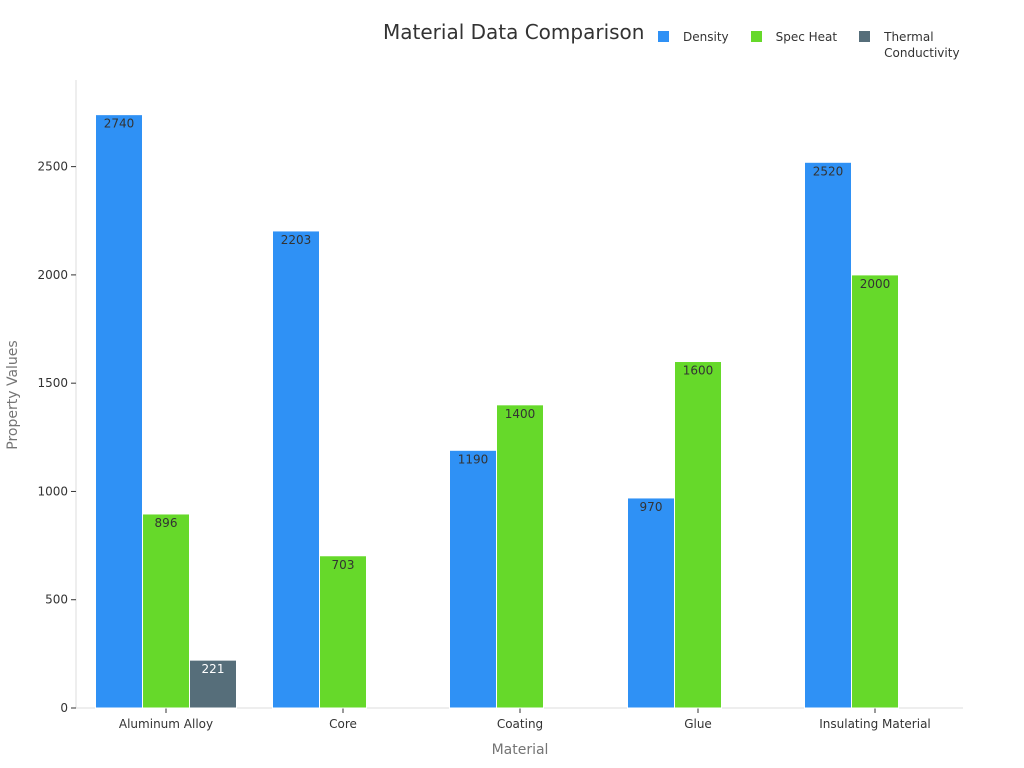 Image resolution: width=1024 pixels, height=768 pixels. What do you see at coordinates (56, 600) in the screenshot?
I see `y-tick-label: 500` at bounding box center [56, 600].